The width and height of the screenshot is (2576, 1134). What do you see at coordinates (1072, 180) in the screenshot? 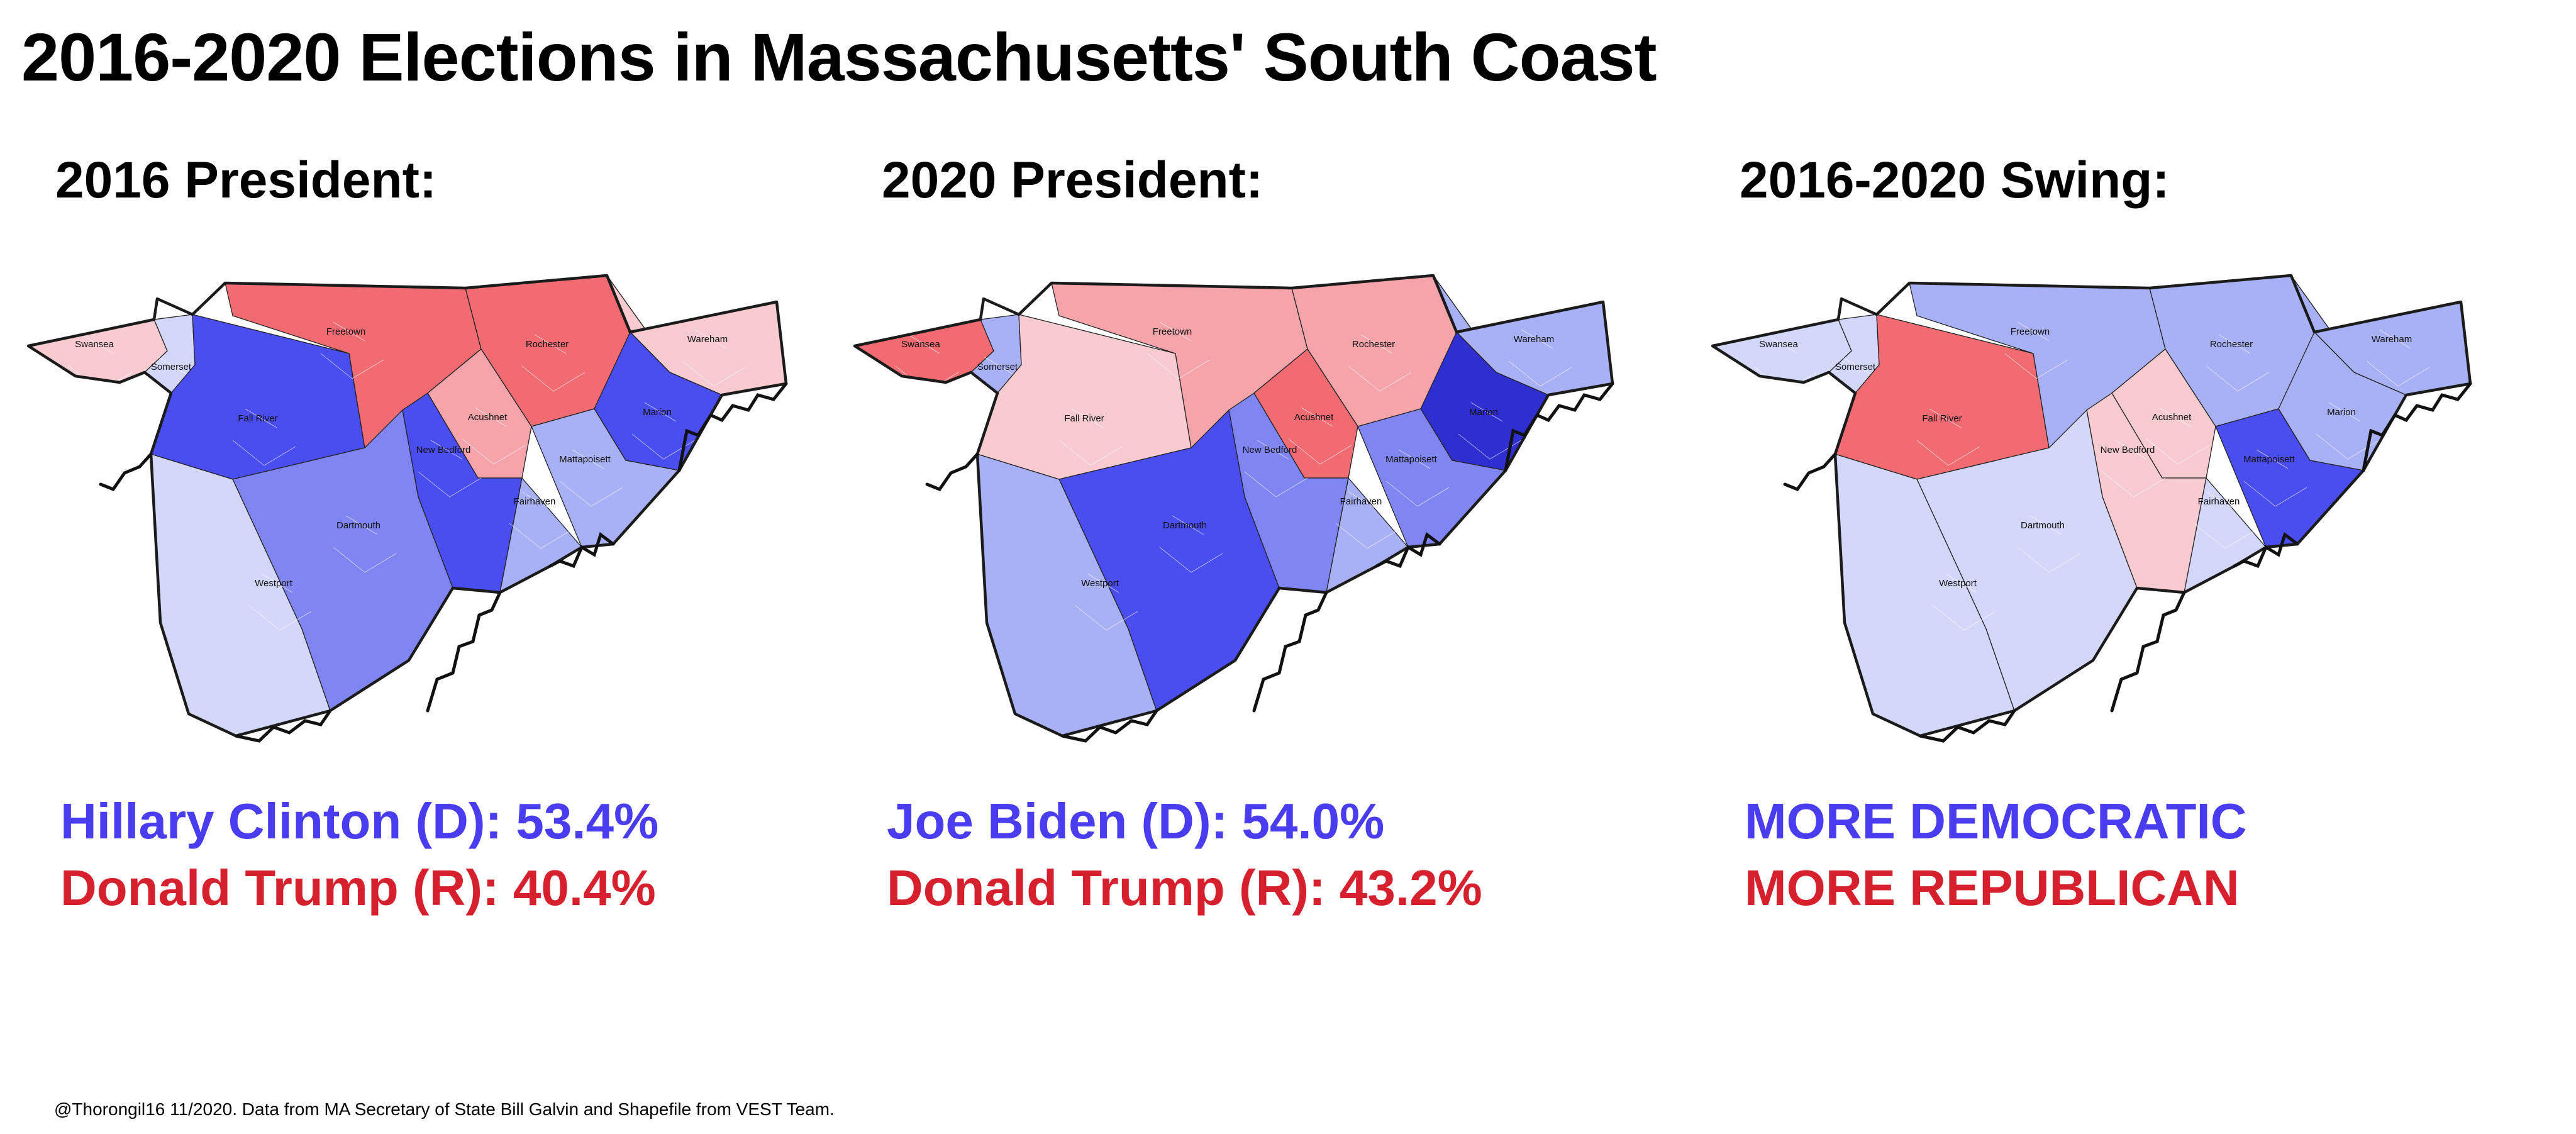
I see `panel-heading: 2020 President:` at bounding box center [1072, 180].